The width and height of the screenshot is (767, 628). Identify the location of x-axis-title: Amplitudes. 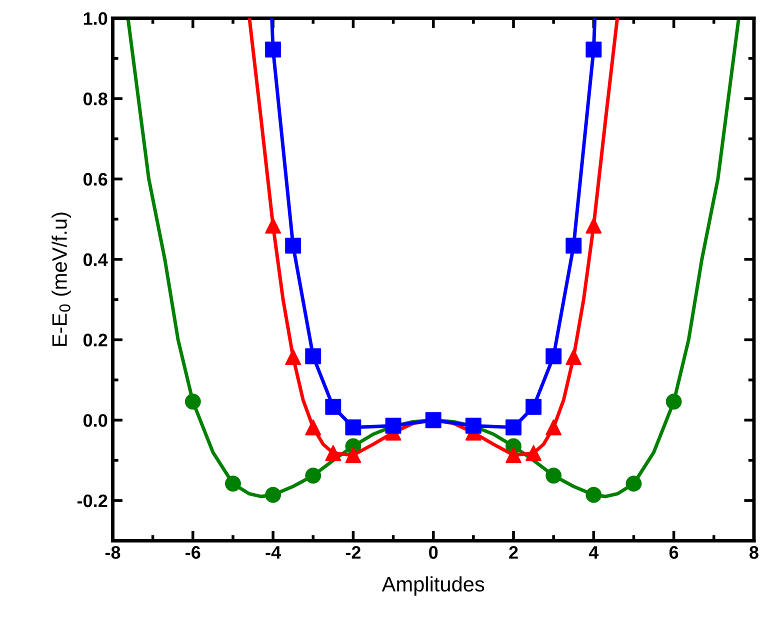
(433, 586).